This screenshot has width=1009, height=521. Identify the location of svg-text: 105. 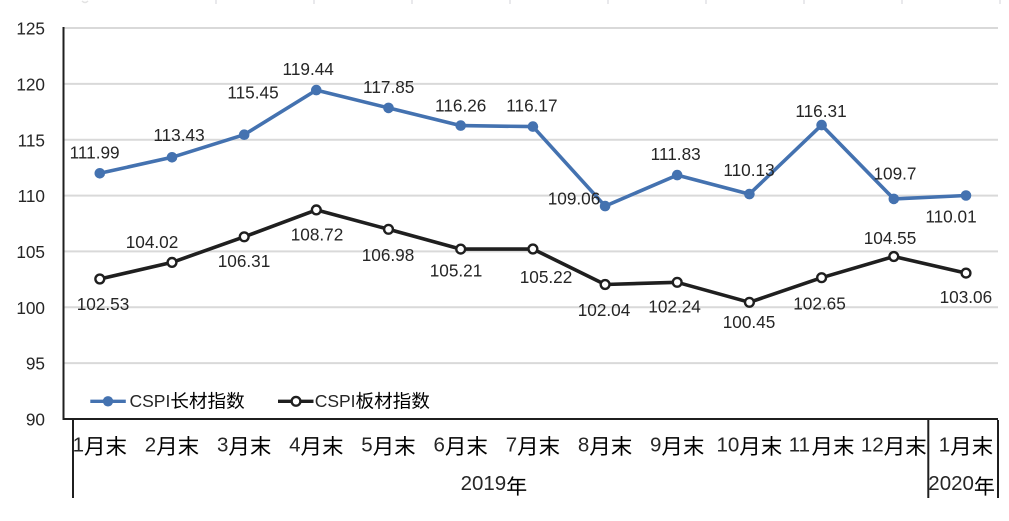
(30, 252).